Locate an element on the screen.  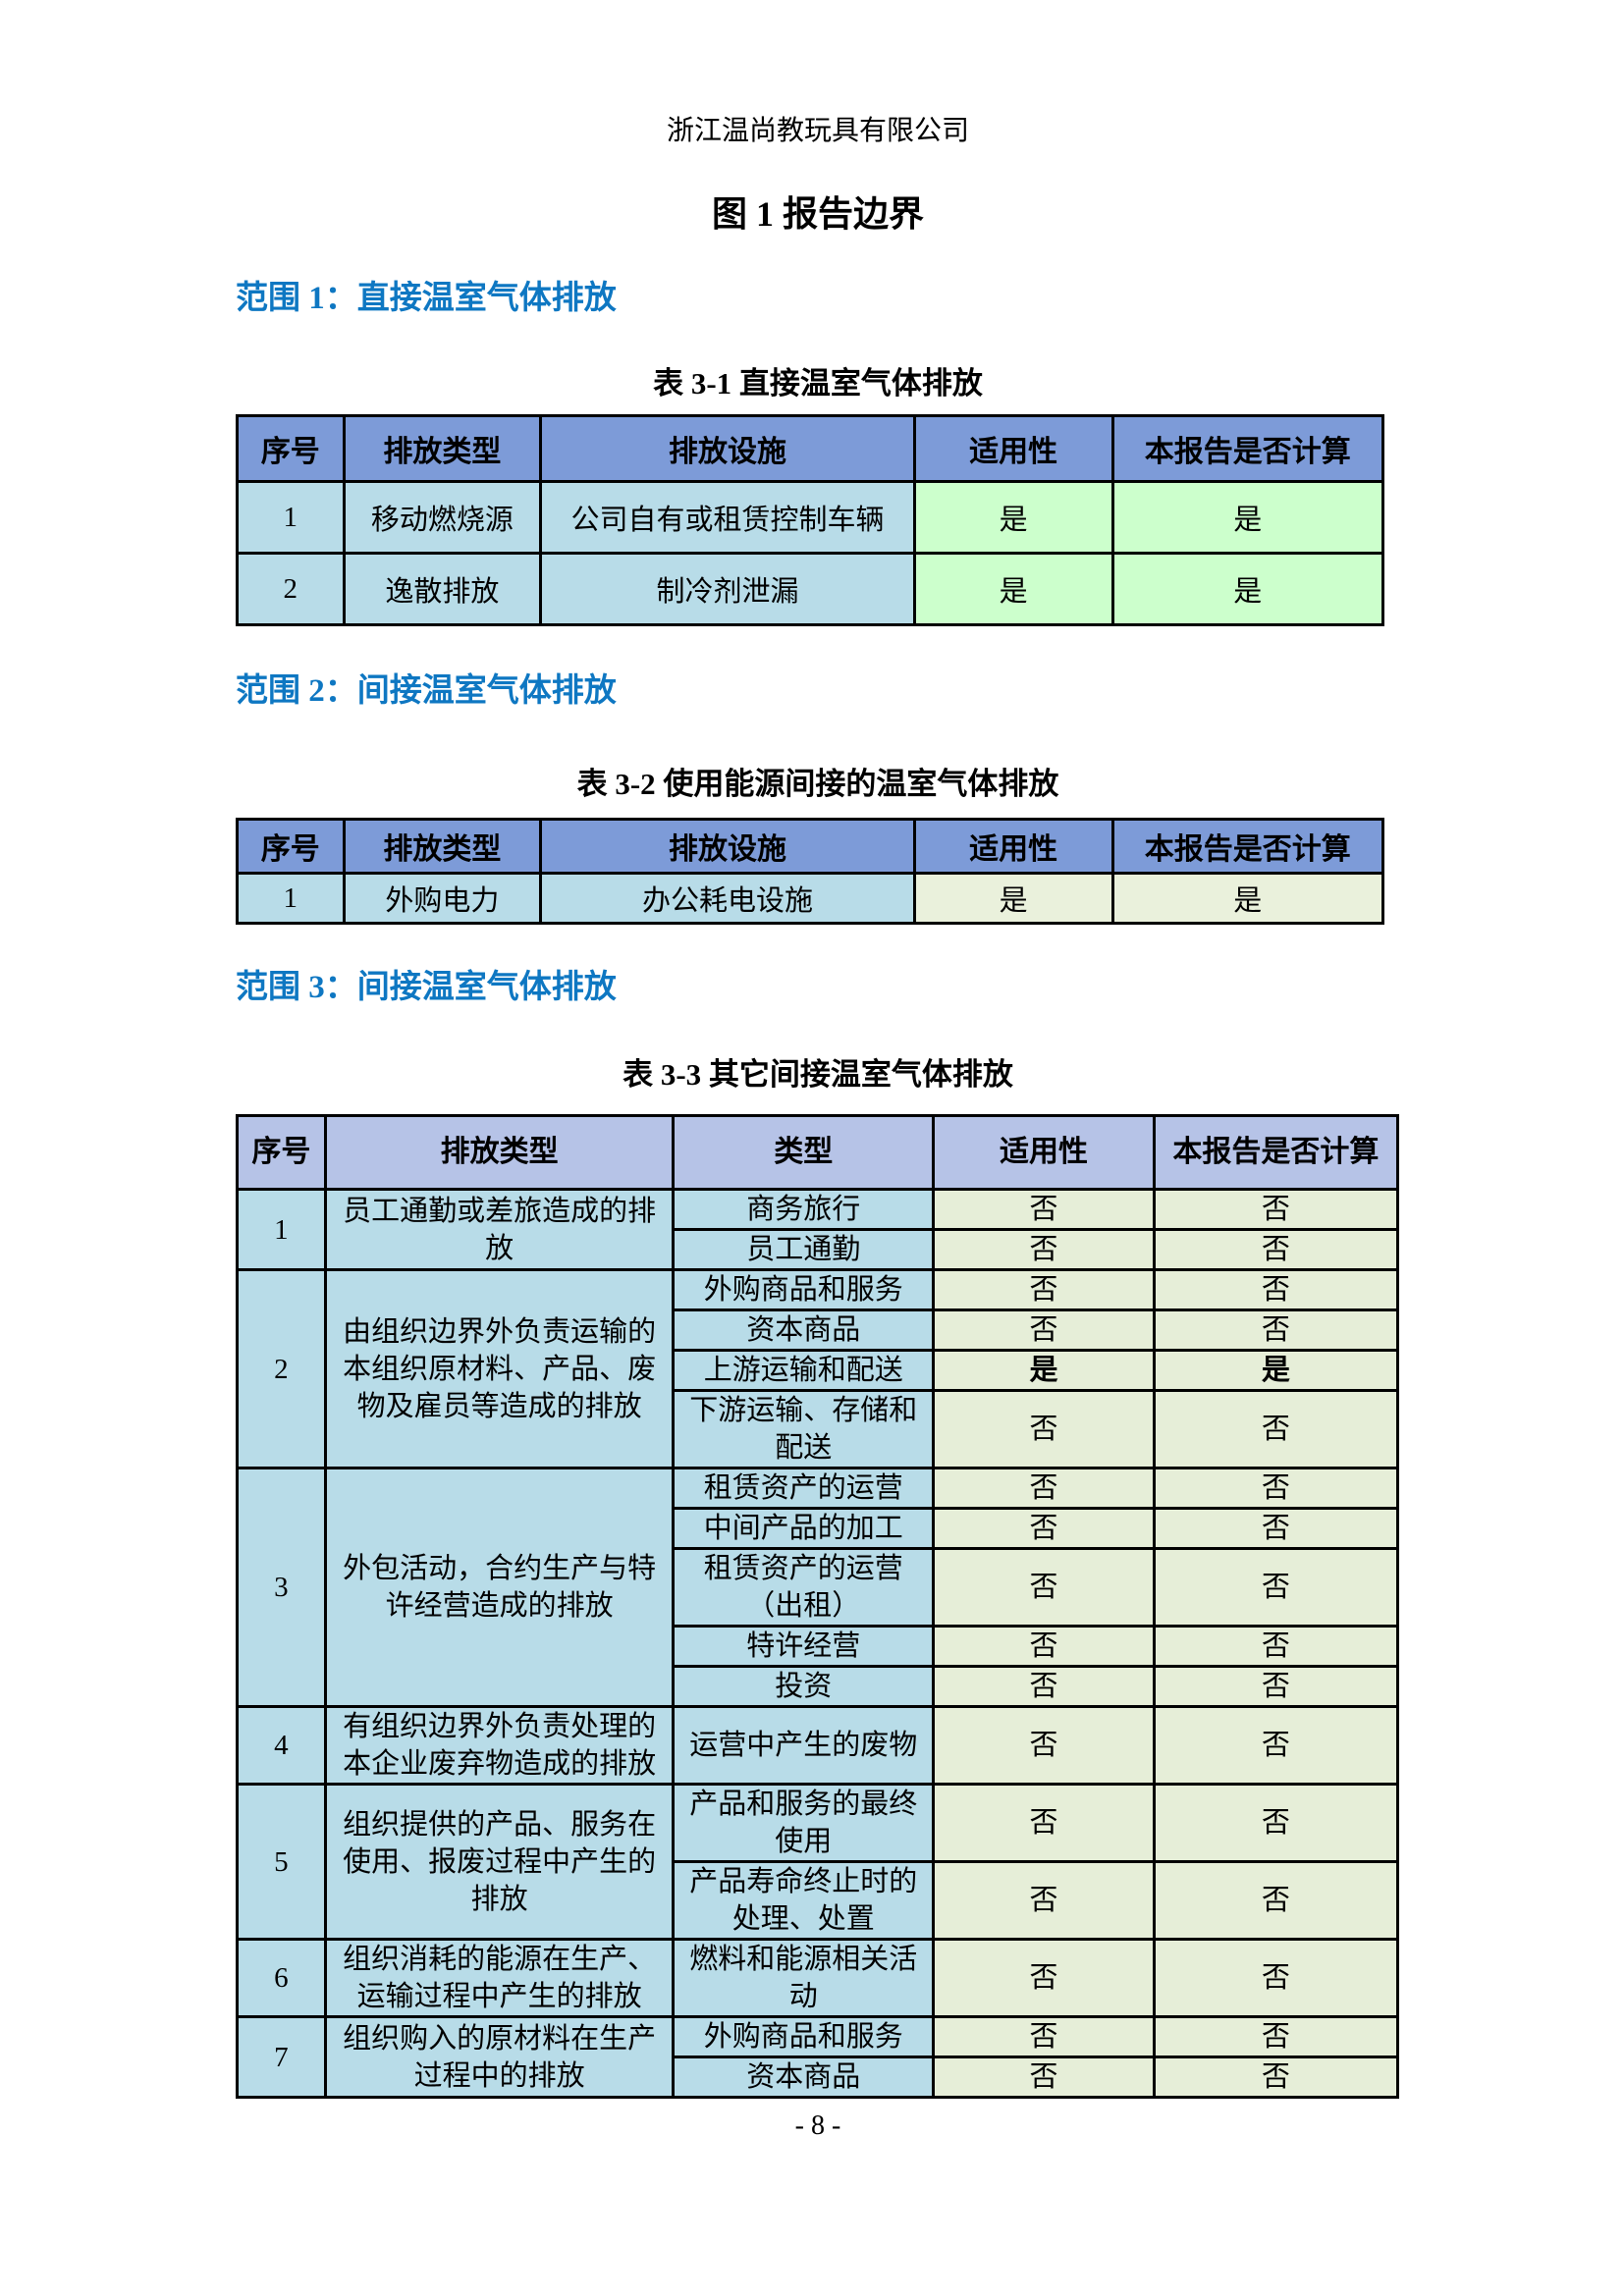
cell-facility: 办公耗电设施 is located at coordinates (727, 898).